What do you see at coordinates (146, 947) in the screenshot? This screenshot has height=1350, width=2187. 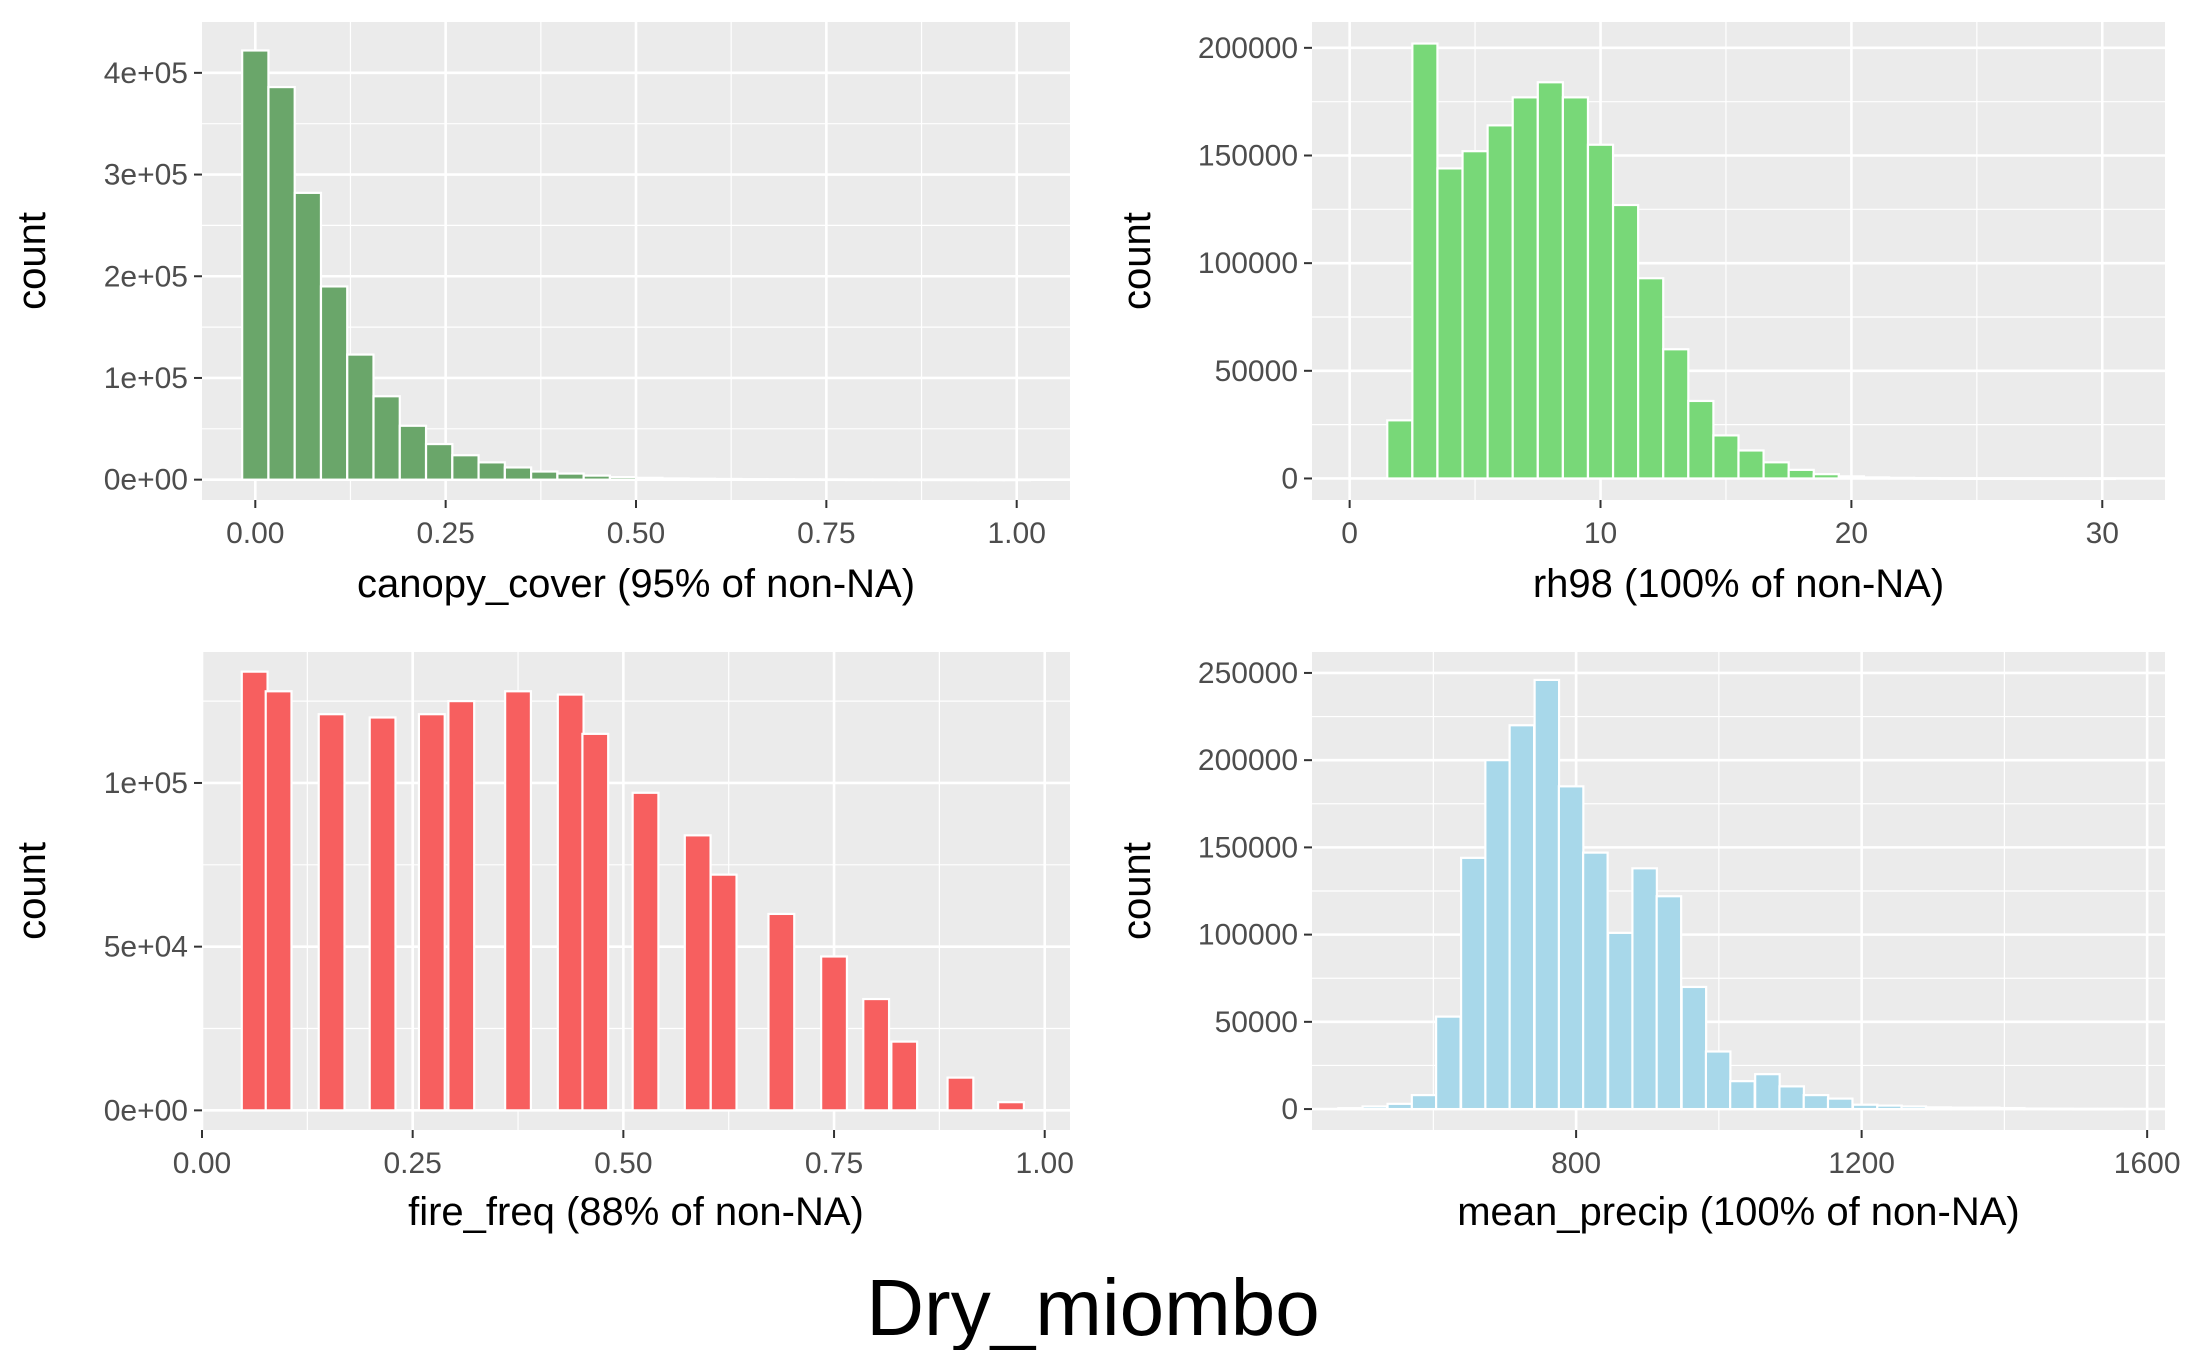 I see `y-tick-label: 5e+04` at bounding box center [146, 947].